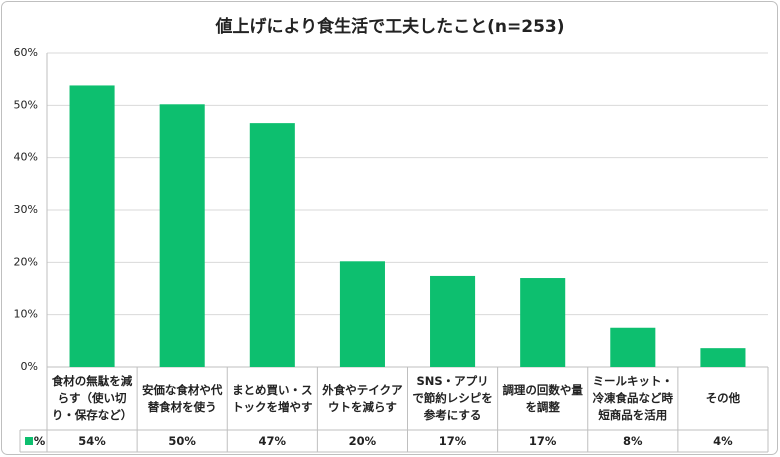 The height and width of the screenshot is (457, 780). What do you see at coordinates (26, 52) in the screenshot?
I see `y-tick-label: 60%` at bounding box center [26, 52].